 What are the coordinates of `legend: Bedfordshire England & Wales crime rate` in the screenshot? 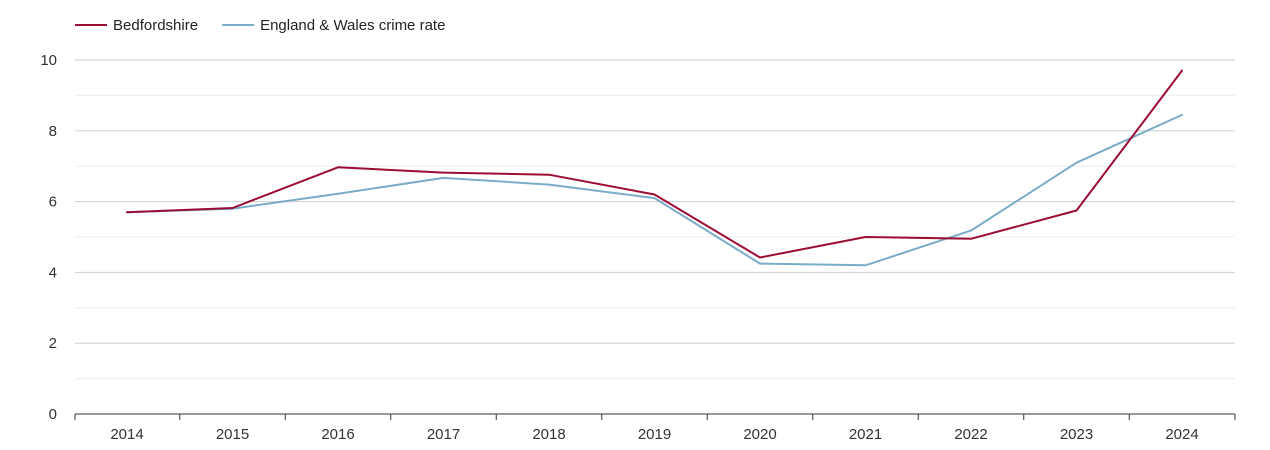 It's located at (260, 25).